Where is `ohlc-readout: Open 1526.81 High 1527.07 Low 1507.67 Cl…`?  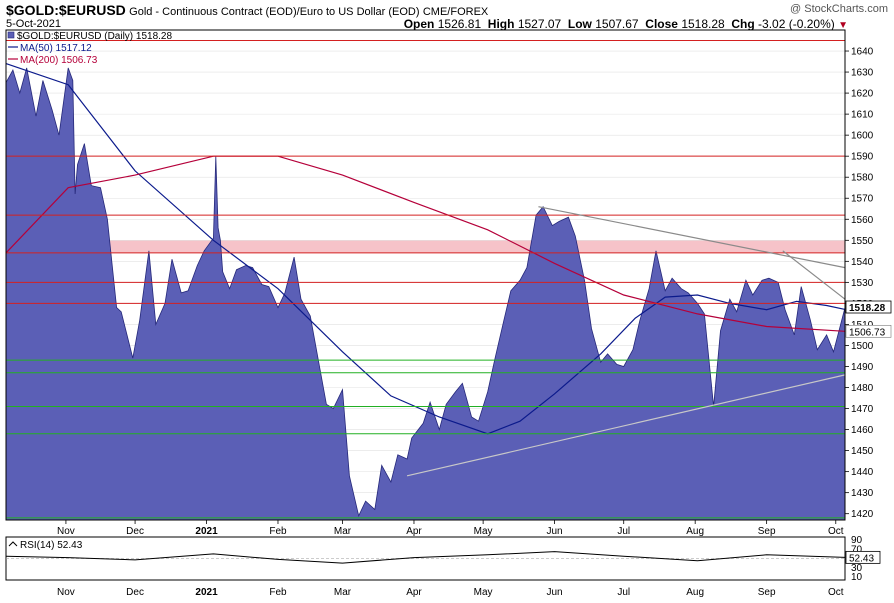 ohlc-readout: Open 1526.81 High 1527.07 Low 1507.67 Cl… is located at coordinates (626, 24).